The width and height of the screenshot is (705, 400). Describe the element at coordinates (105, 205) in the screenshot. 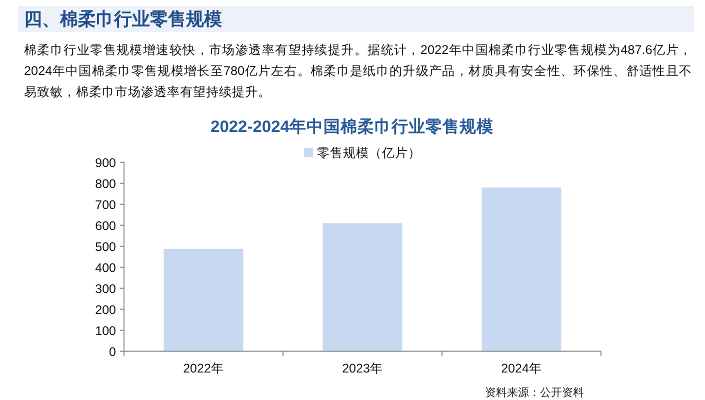

I see `y-tick-label: 700` at that location.